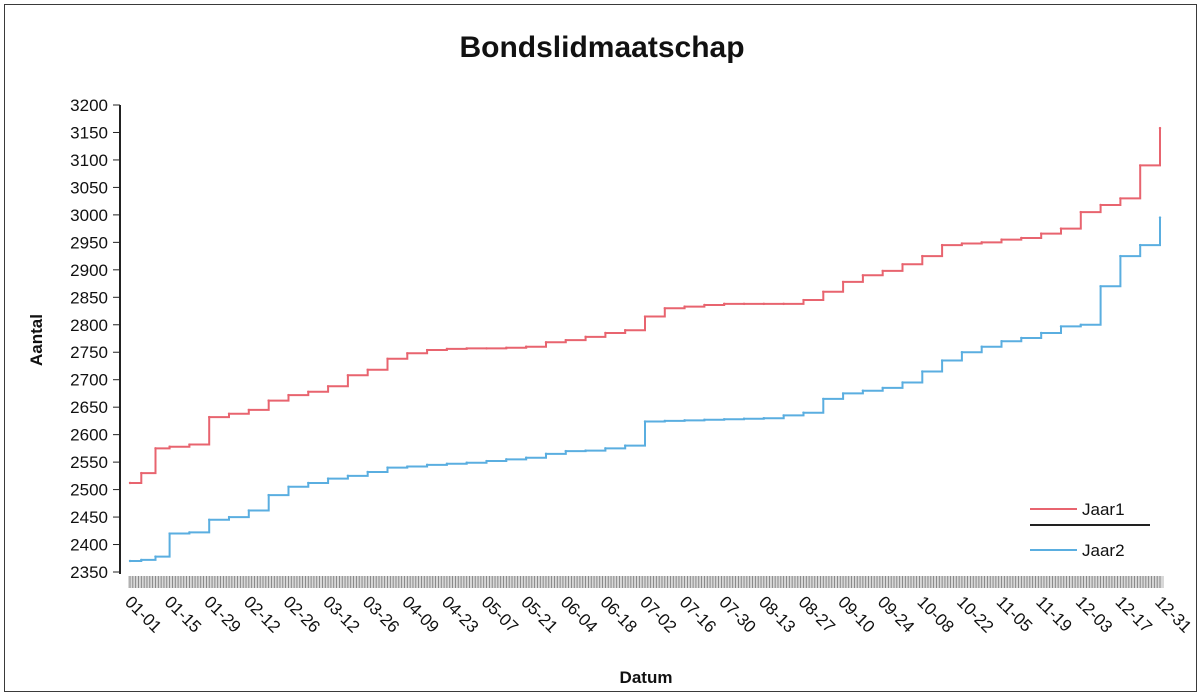 The width and height of the screenshot is (1203, 696). I want to click on y-tick-label: 3150, so click(89, 132).